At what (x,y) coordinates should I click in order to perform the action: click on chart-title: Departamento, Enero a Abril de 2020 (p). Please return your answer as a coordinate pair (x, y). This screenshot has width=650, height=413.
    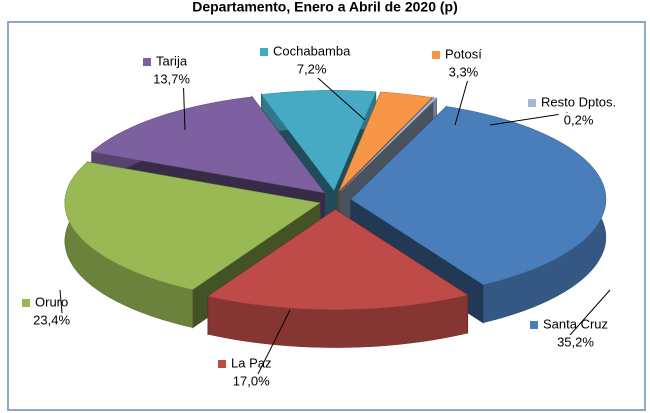
    Looking at the image, I should click on (325, 7).